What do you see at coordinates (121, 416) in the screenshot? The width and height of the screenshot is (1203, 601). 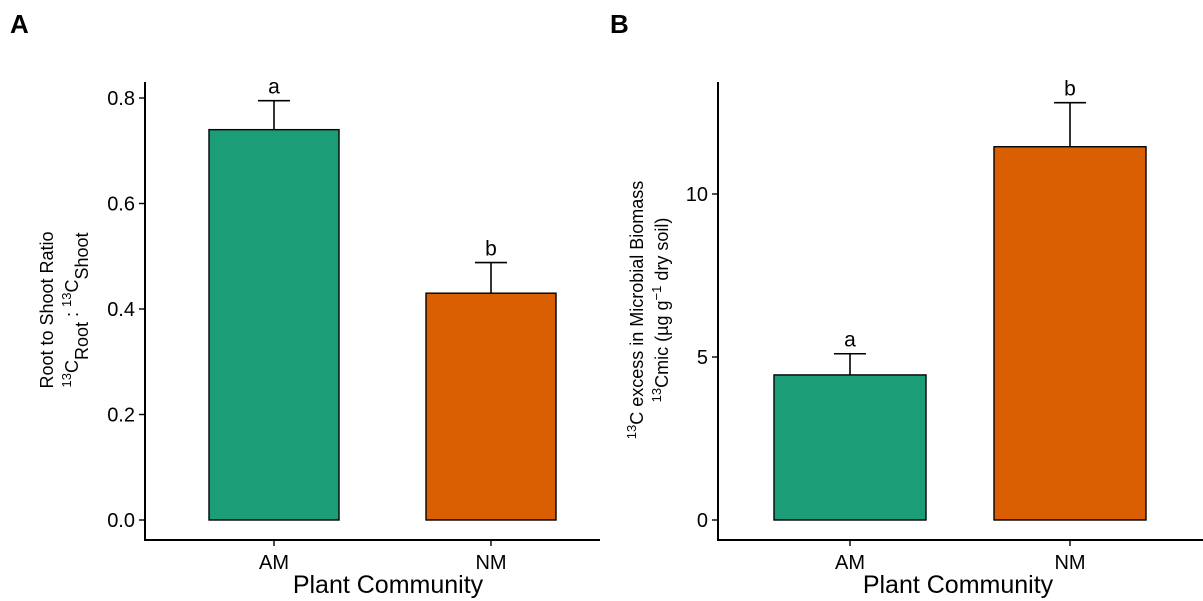 I see `y-tick-label-a-1: 0.2` at bounding box center [121, 416].